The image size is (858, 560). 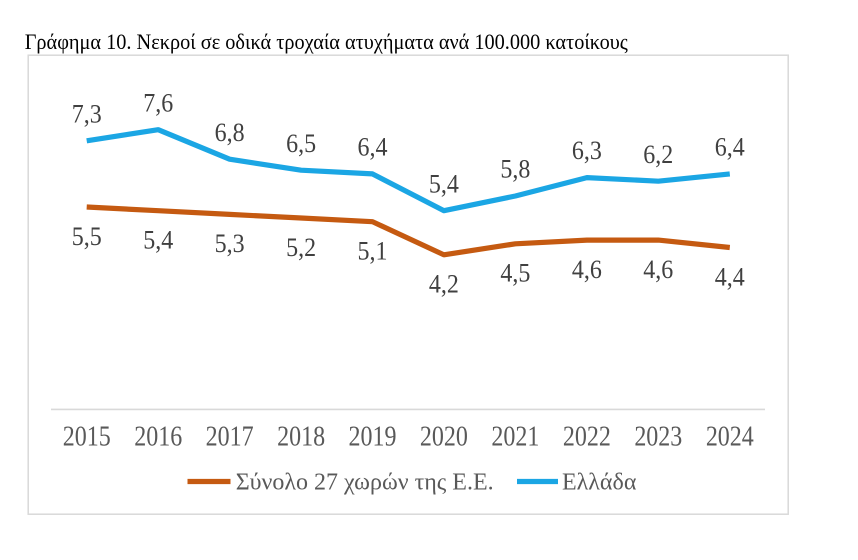 What do you see at coordinates (301, 144) in the screenshot?
I see `svg-text: 6,5` at bounding box center [301, 144].